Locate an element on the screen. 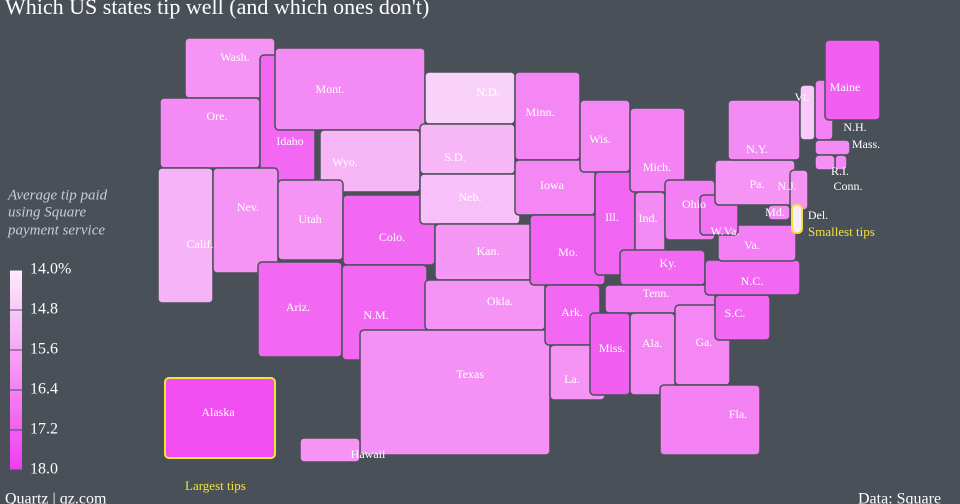  state-label: N.Y. is located at coordinates (757, 149).